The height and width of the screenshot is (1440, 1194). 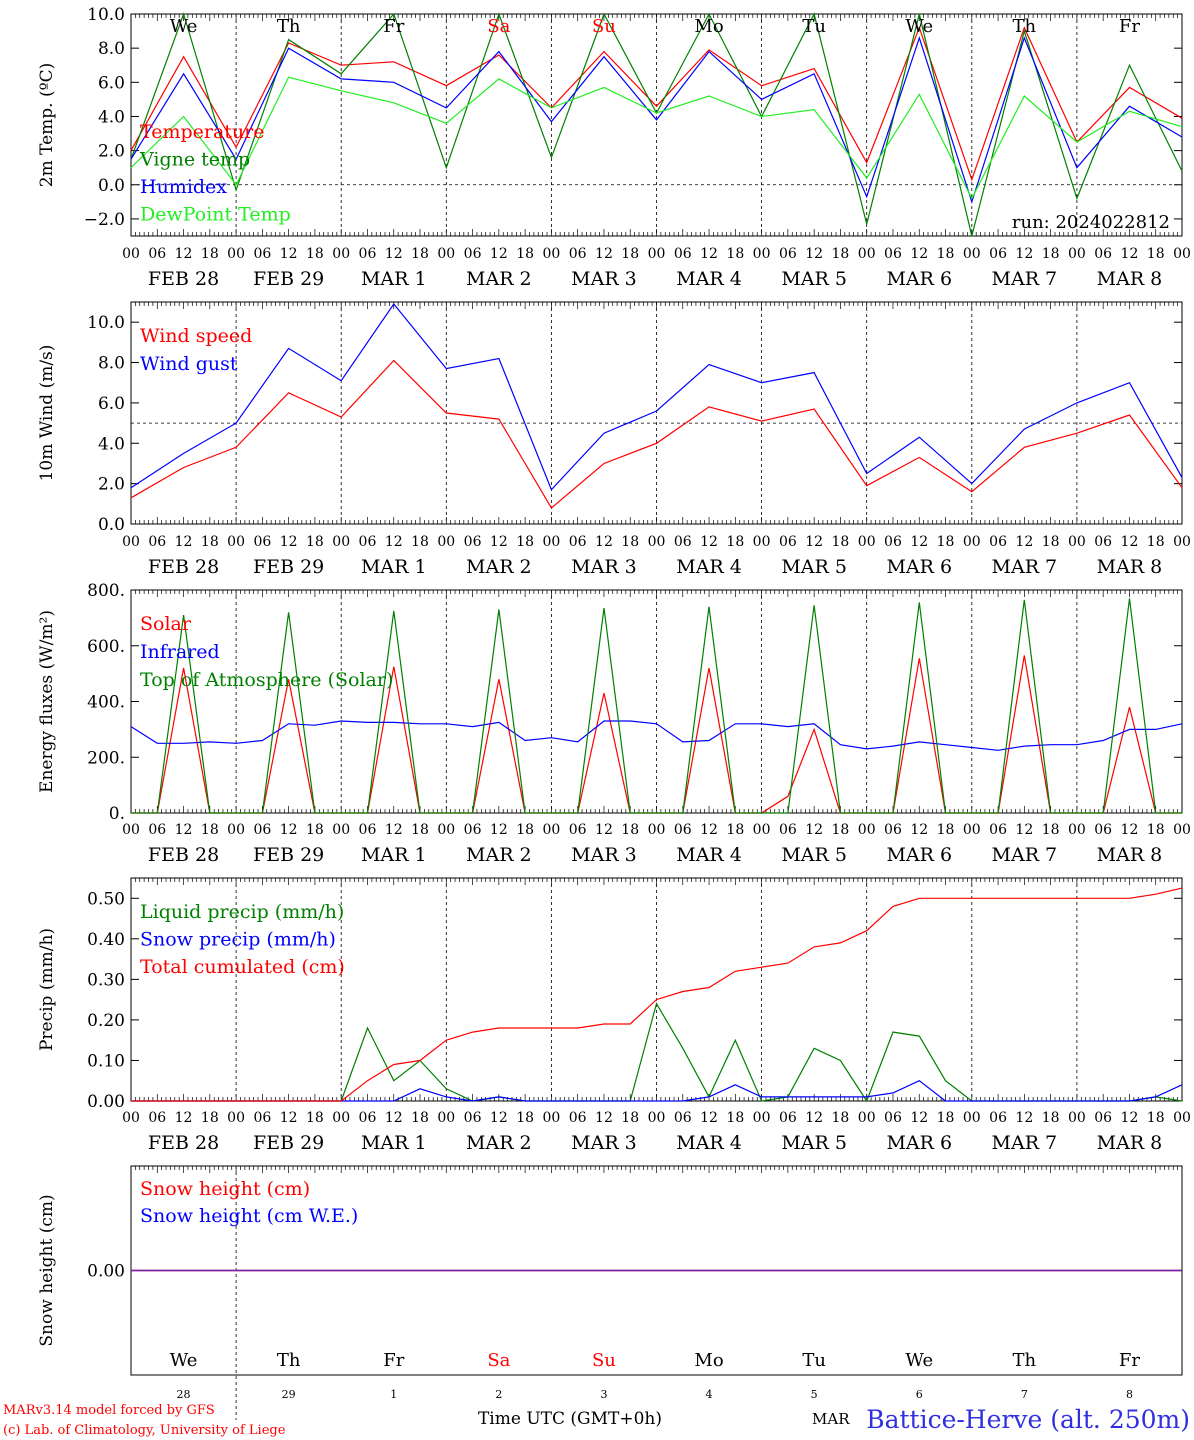 I want to click on date-label: MAR 4, so click(x=709, y=855).